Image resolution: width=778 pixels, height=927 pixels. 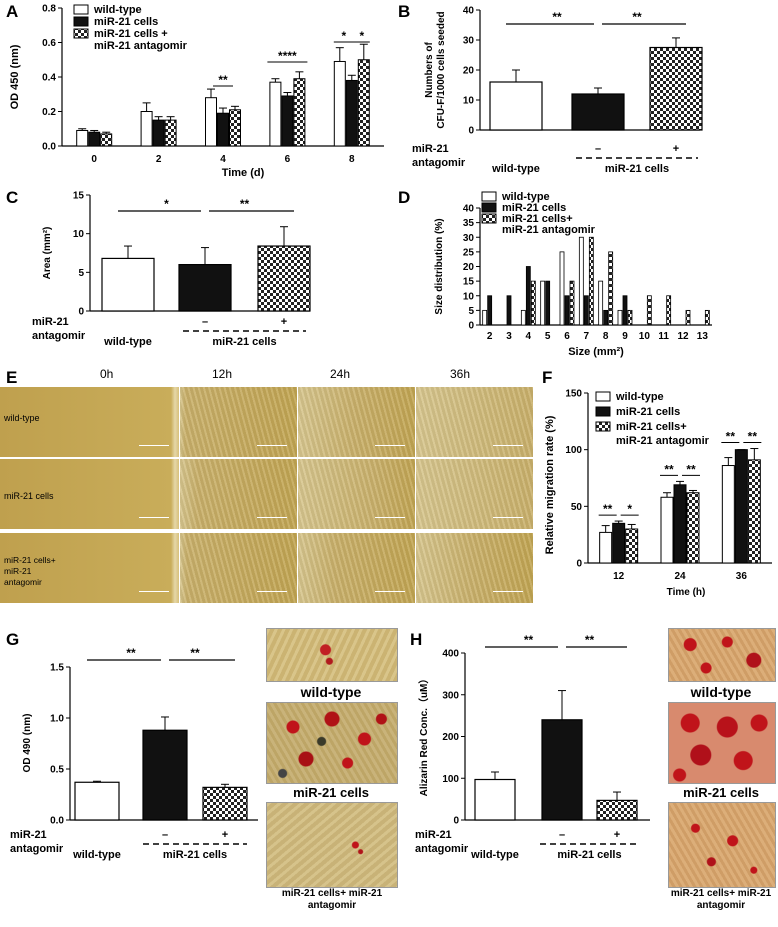 What do you see at coordinates (663, 441) in the screenshot?
I see `f-legend-antag-line2: miR-21 antagomir` at bounding box center [663, 441].